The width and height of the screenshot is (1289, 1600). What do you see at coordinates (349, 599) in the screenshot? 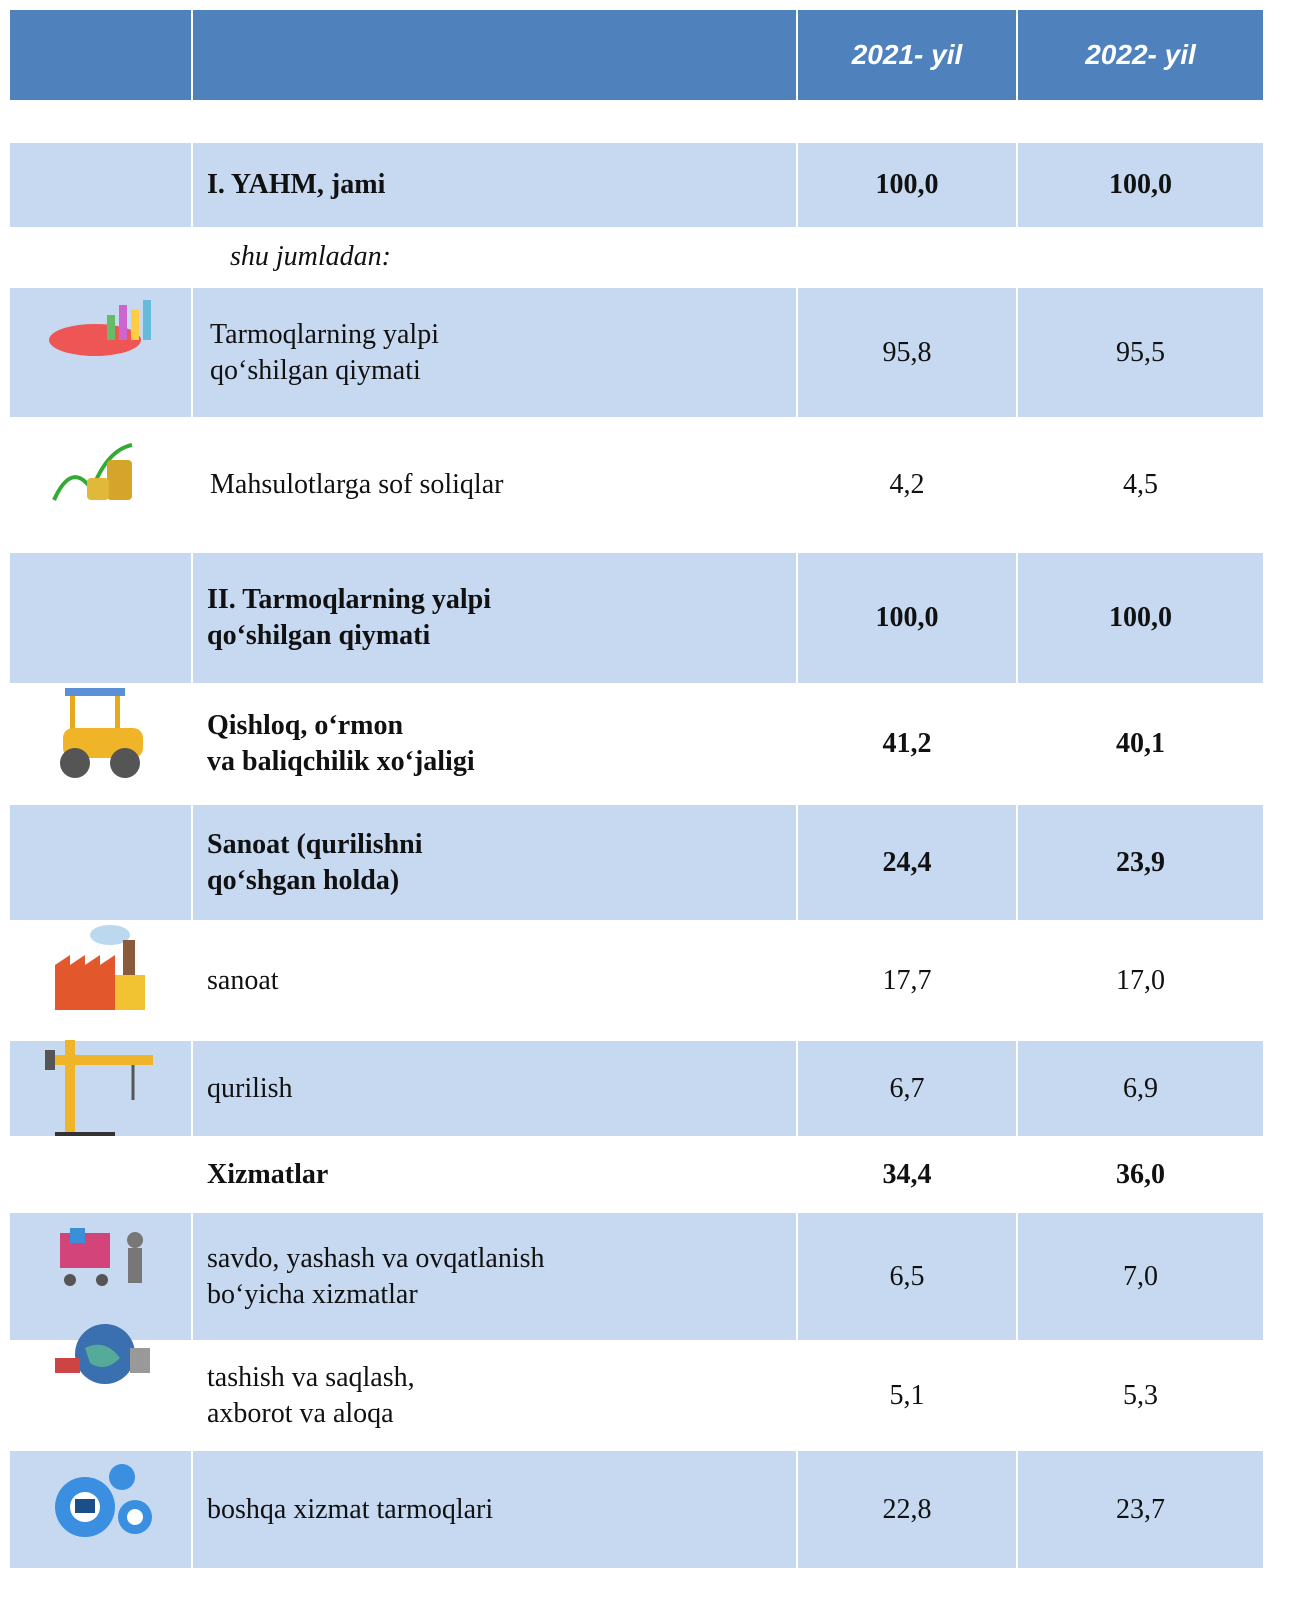
I see `label-line: II. Tarmoqlarning yalpi` at bounding box center [349, 599].